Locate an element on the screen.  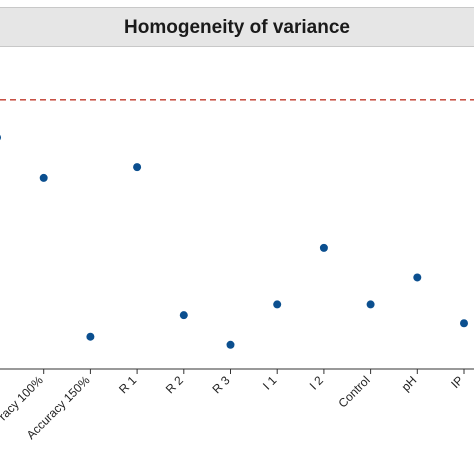
chart-title: Homogeneity of variance is located at coordinates (237, 27).